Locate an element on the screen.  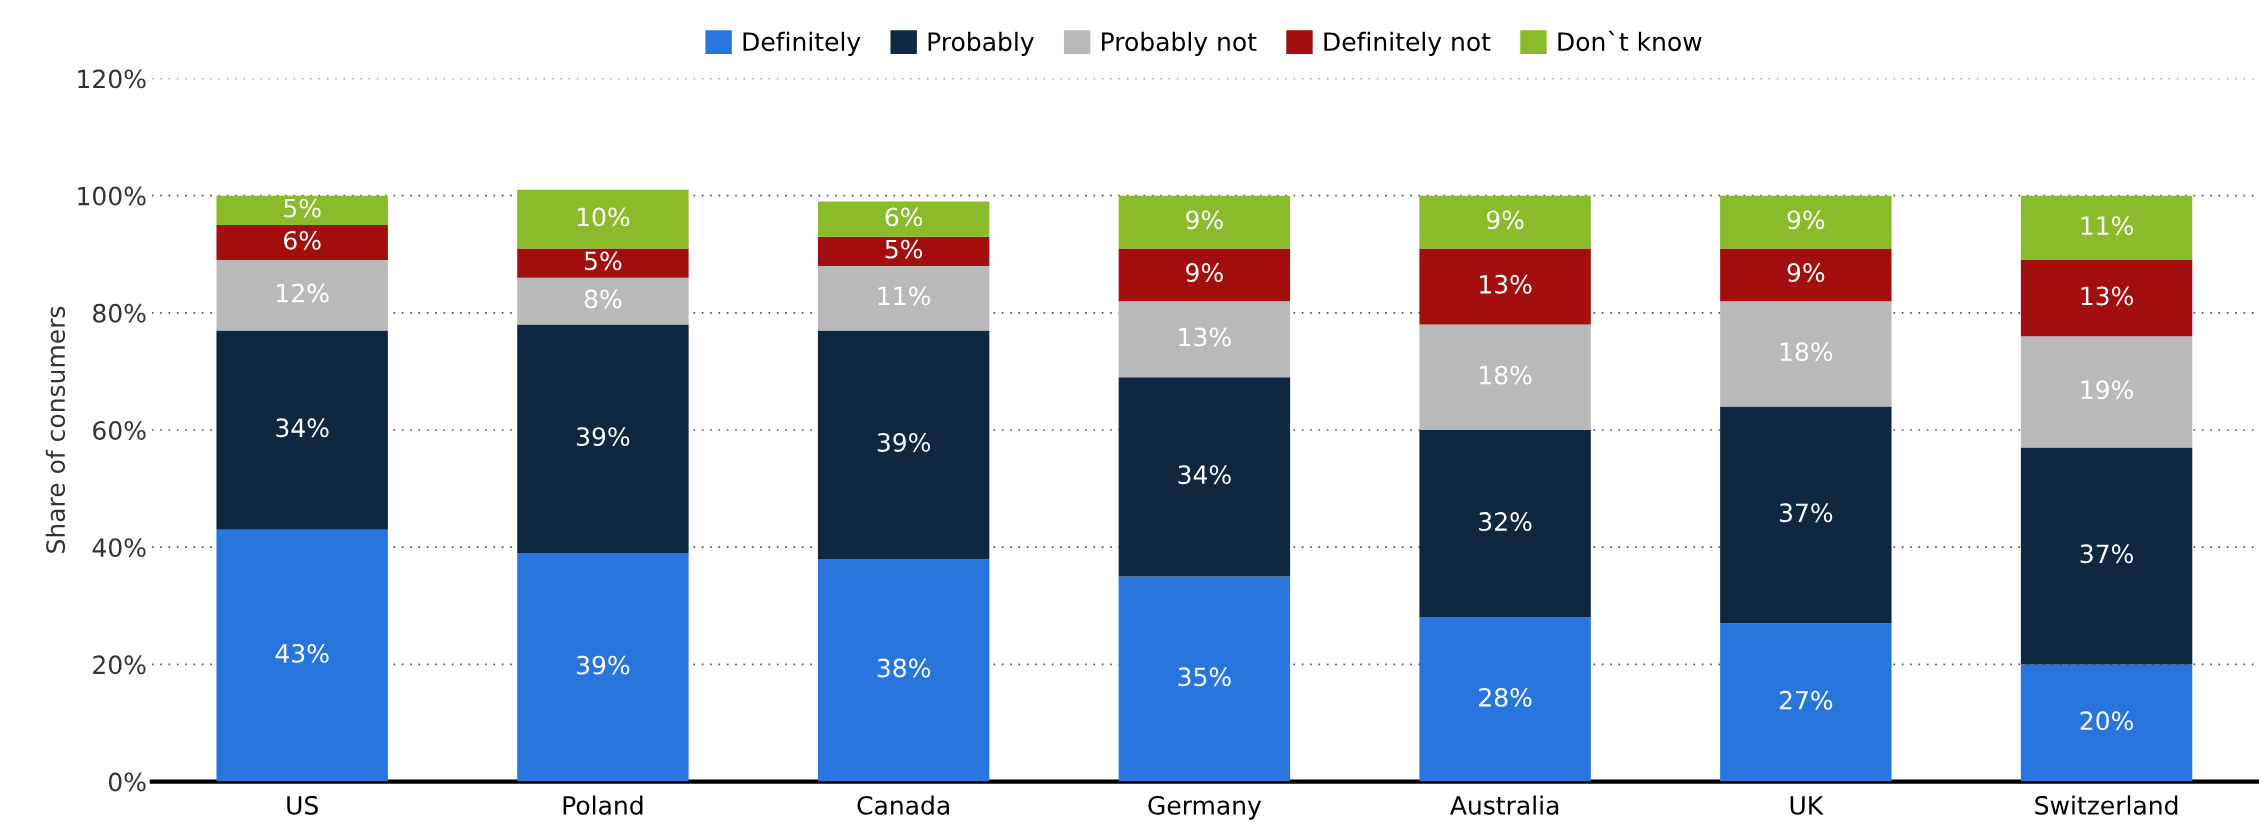
y-tick-label: 20% is located at coordinates (119, 665).